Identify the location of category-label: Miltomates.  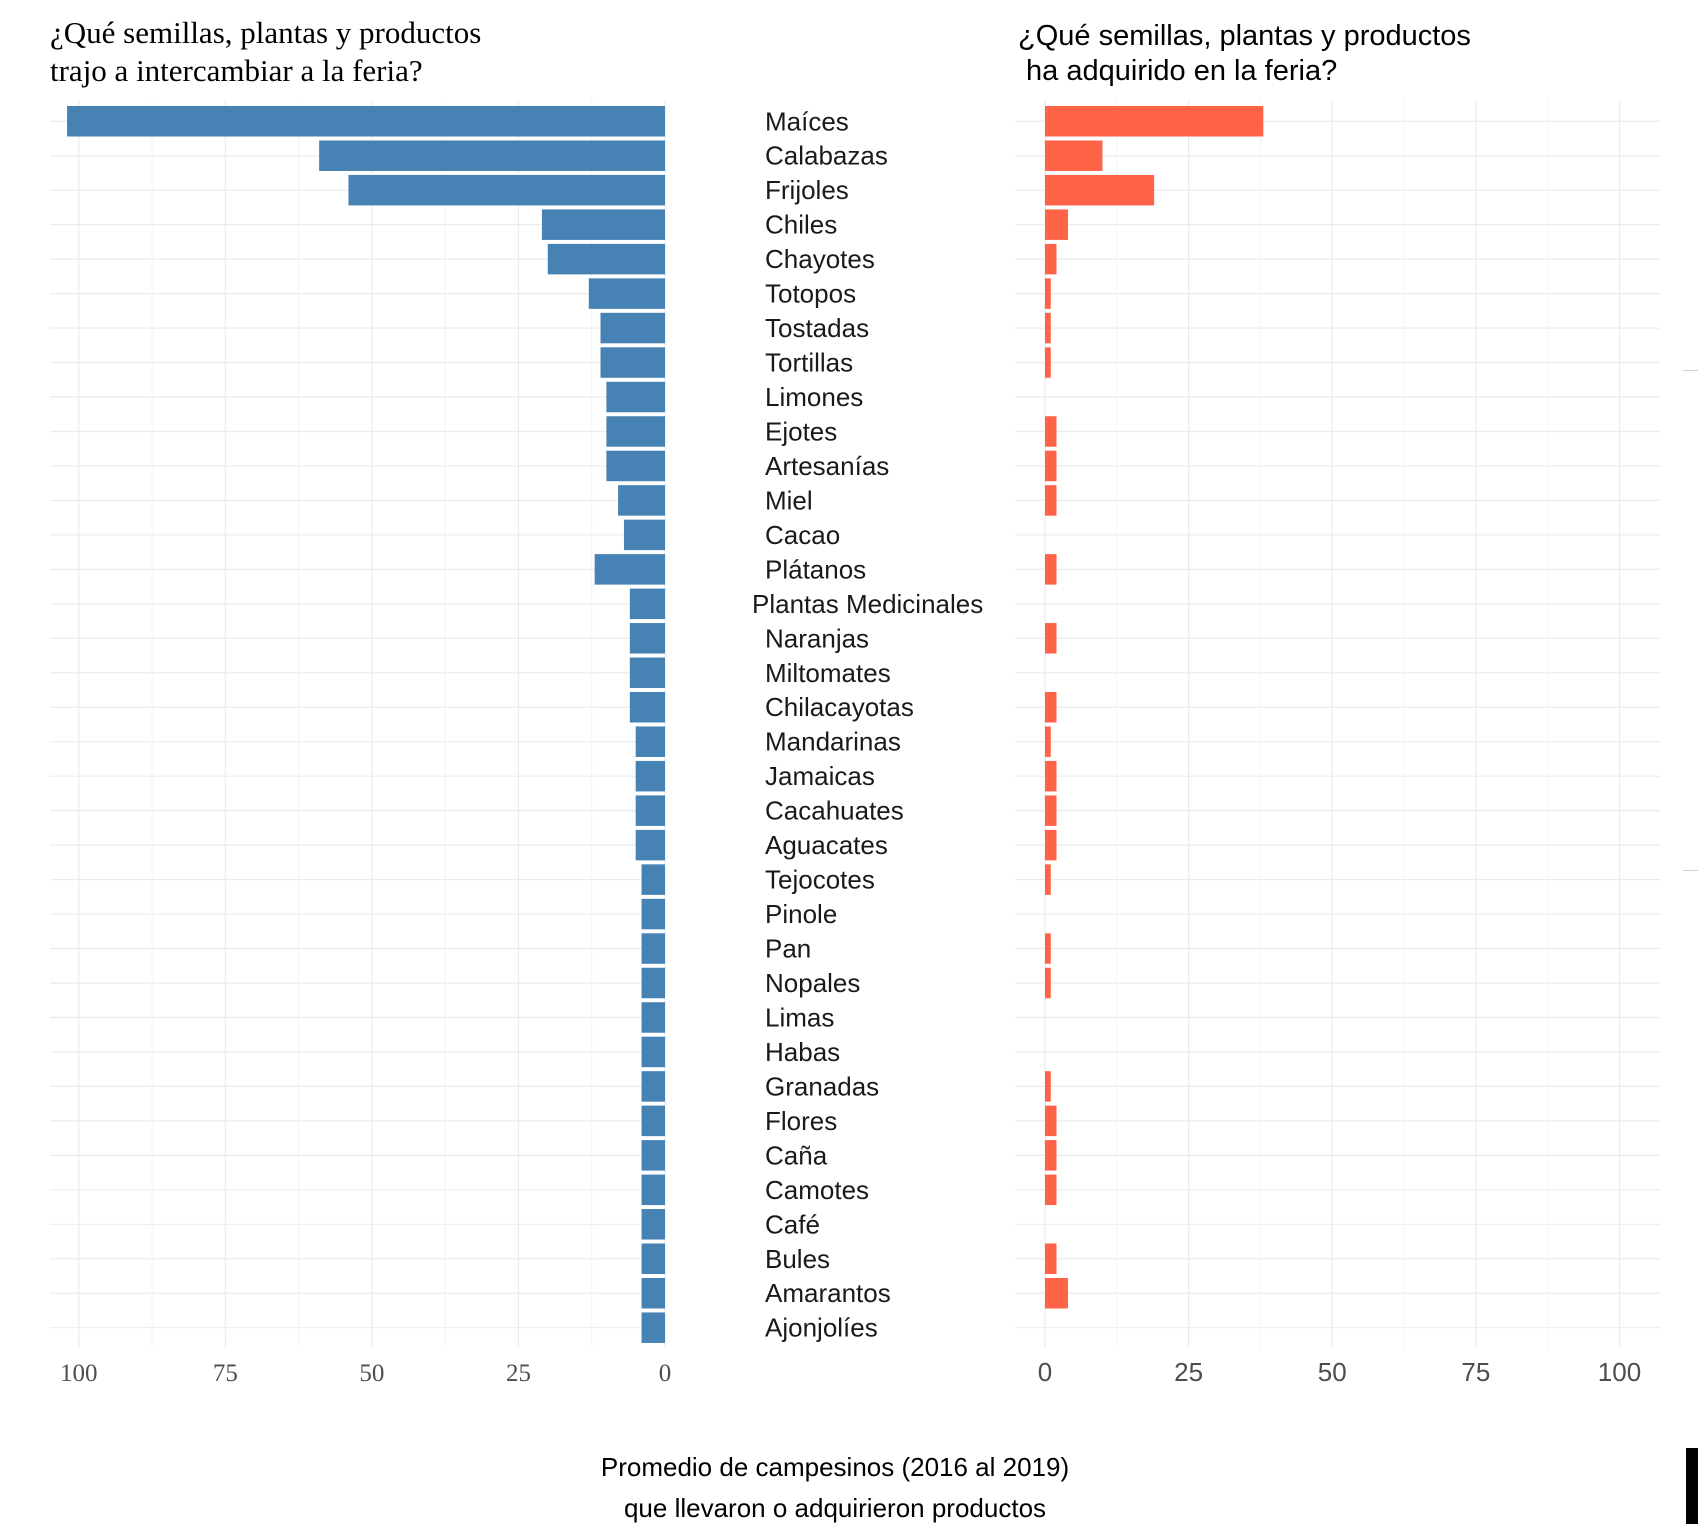
(828, 673).